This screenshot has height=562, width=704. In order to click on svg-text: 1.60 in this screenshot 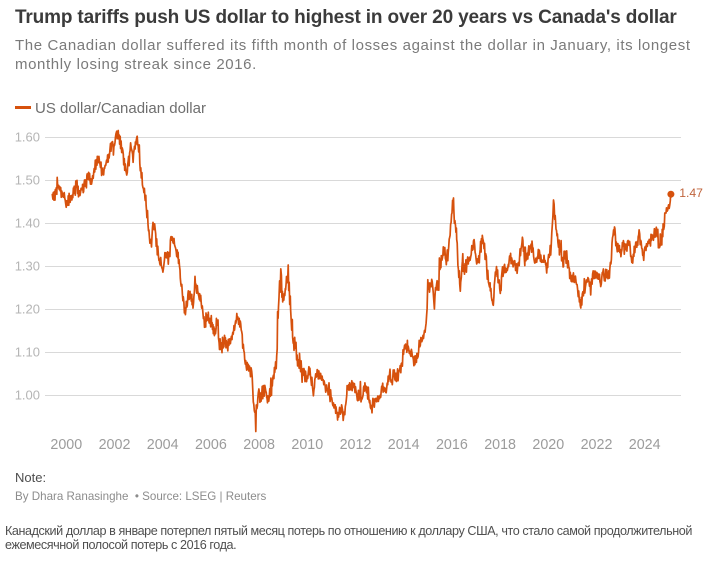, I will do `click(27, 137)`.